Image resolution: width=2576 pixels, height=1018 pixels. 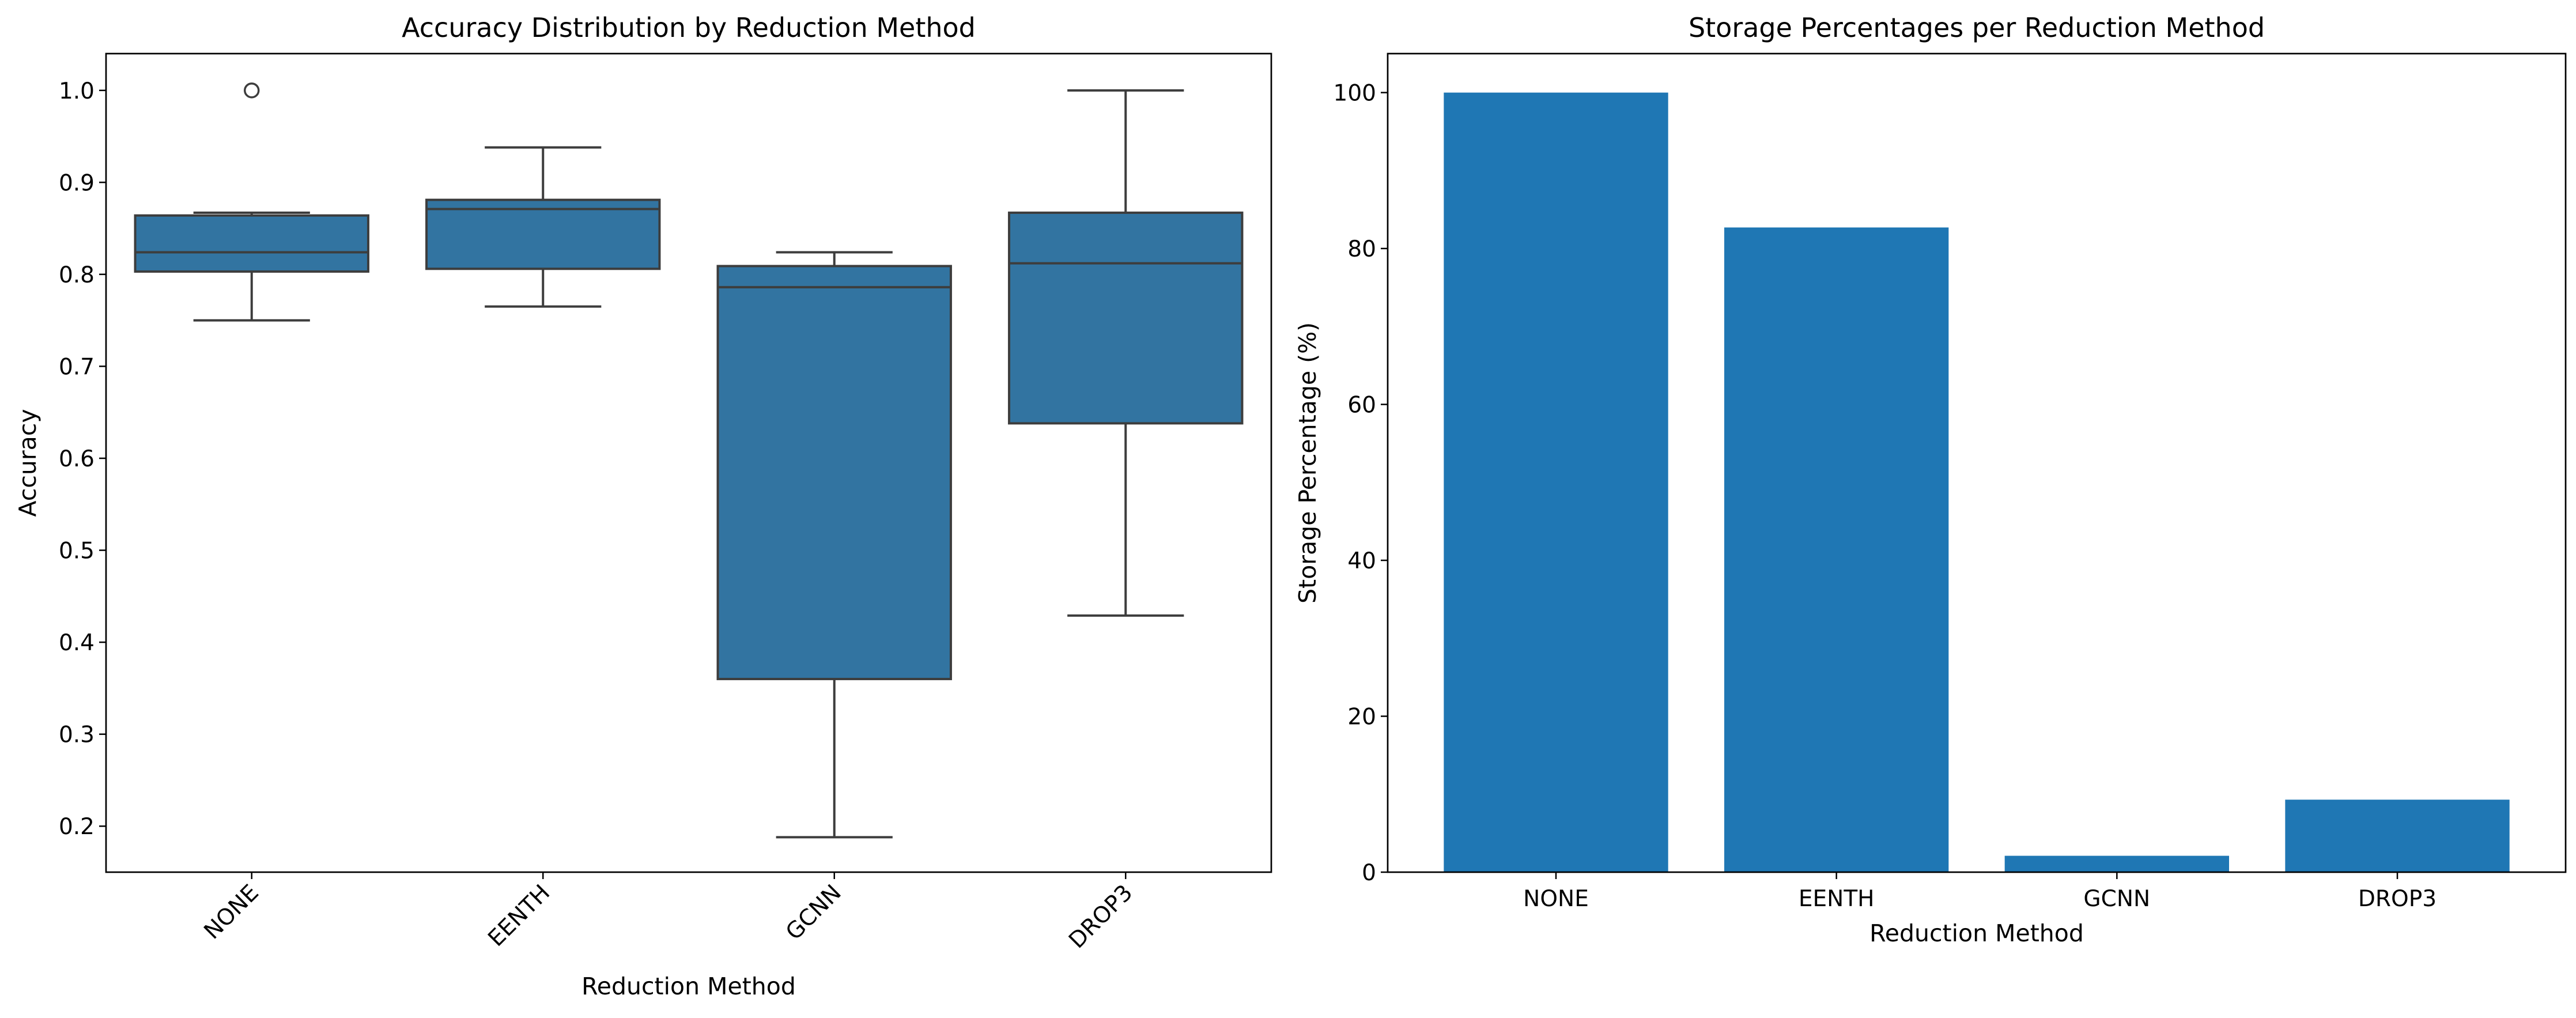 I want to click on storage-x-tick-label-1: EENTH, so click(x=1837, y=899).